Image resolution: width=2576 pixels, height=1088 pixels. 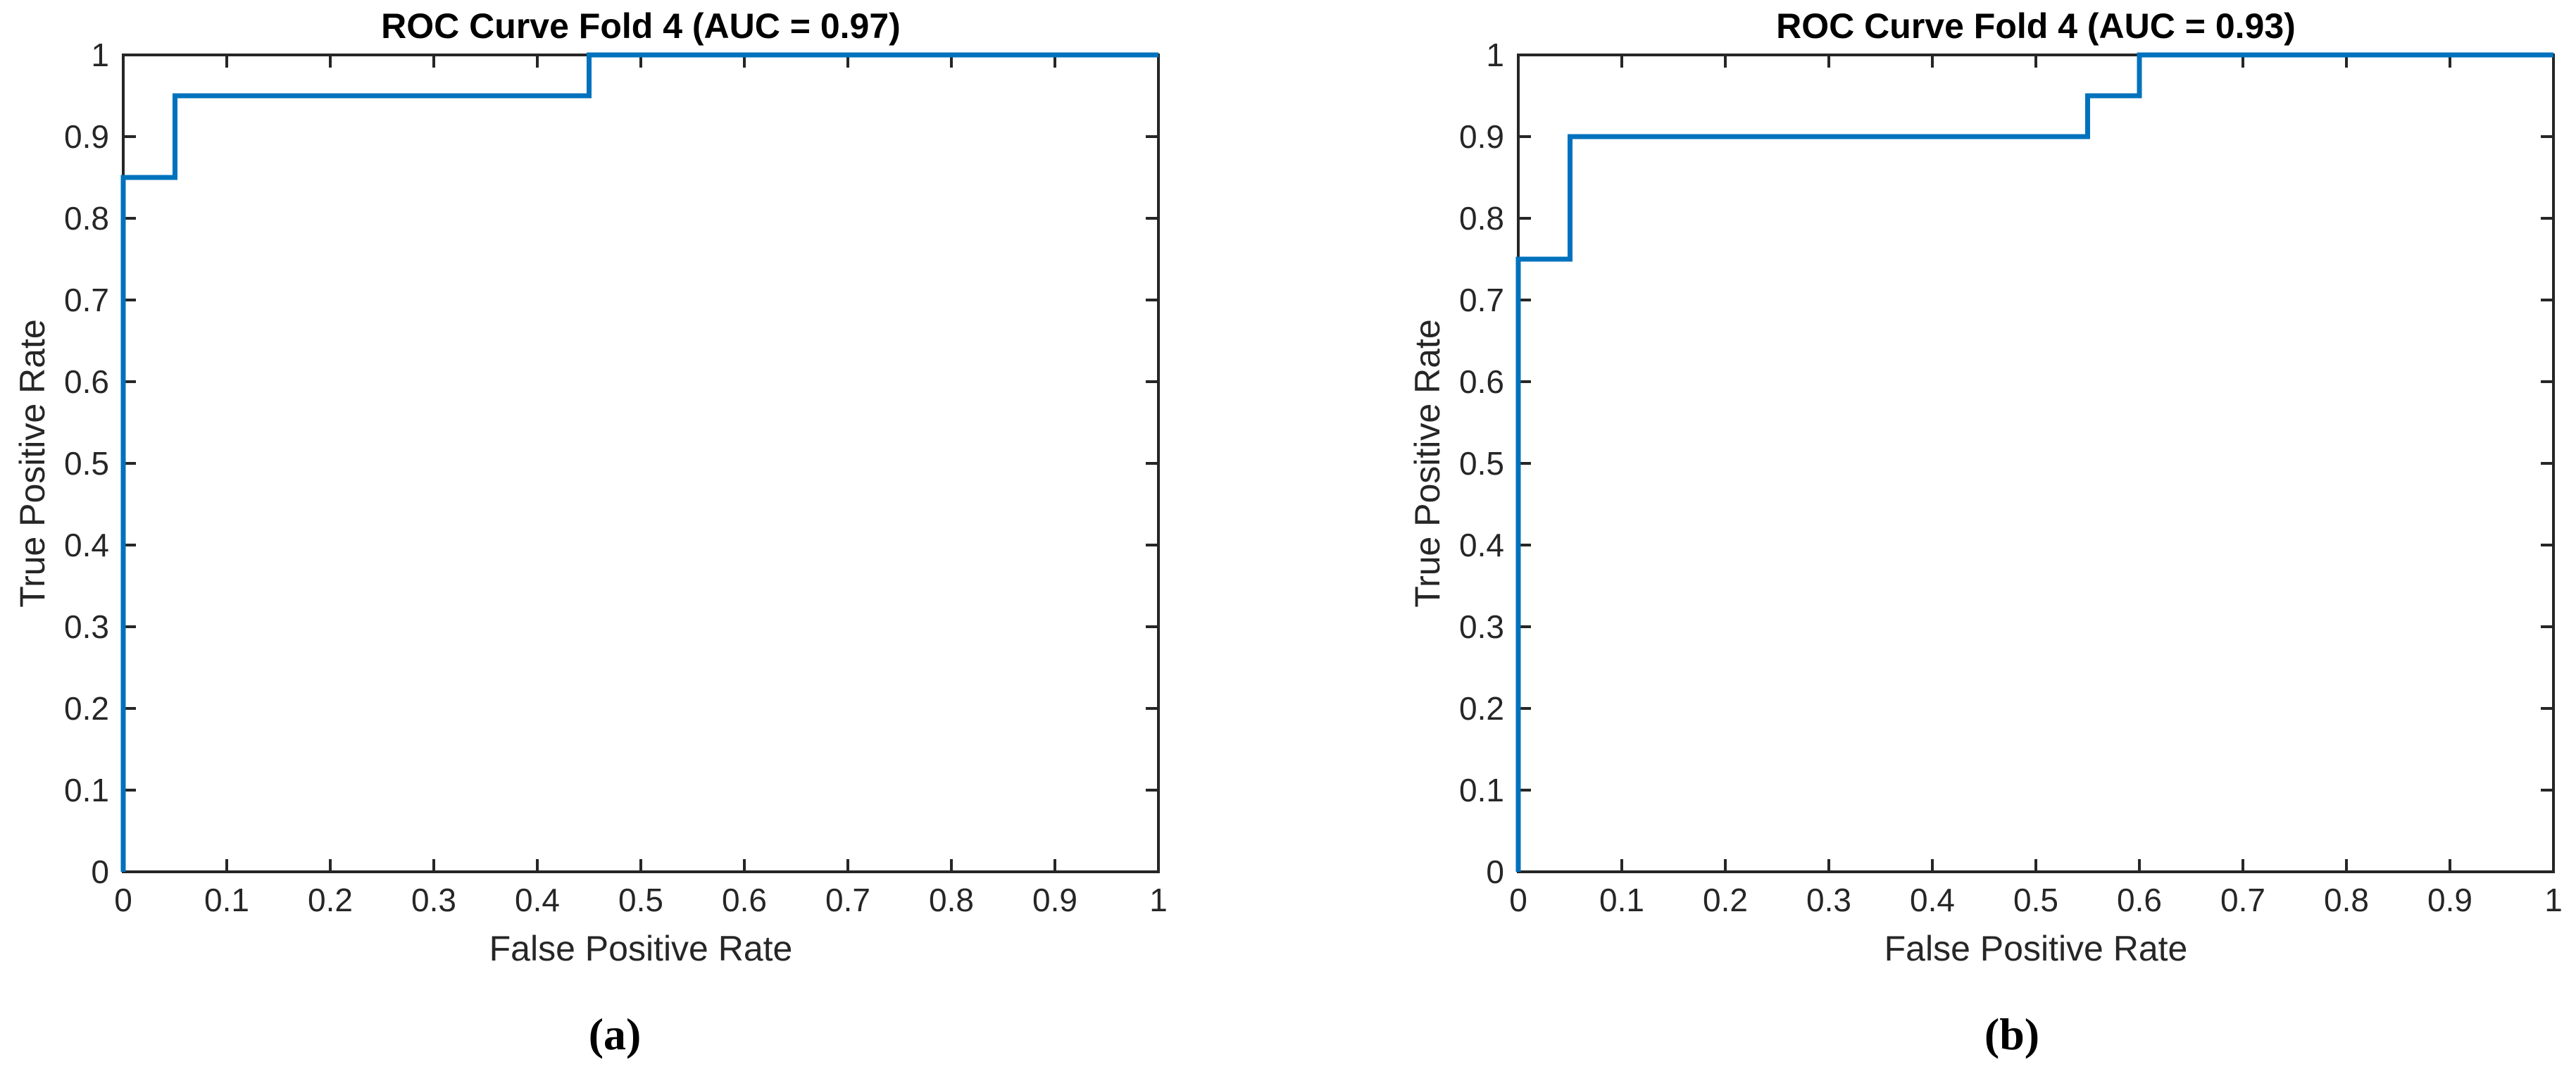 What do you see at coordinates (1427, 463) in the screenshot?
I see `chart-b-y-axis-label: True Positive Rate` at bounding box center [1427, 463].